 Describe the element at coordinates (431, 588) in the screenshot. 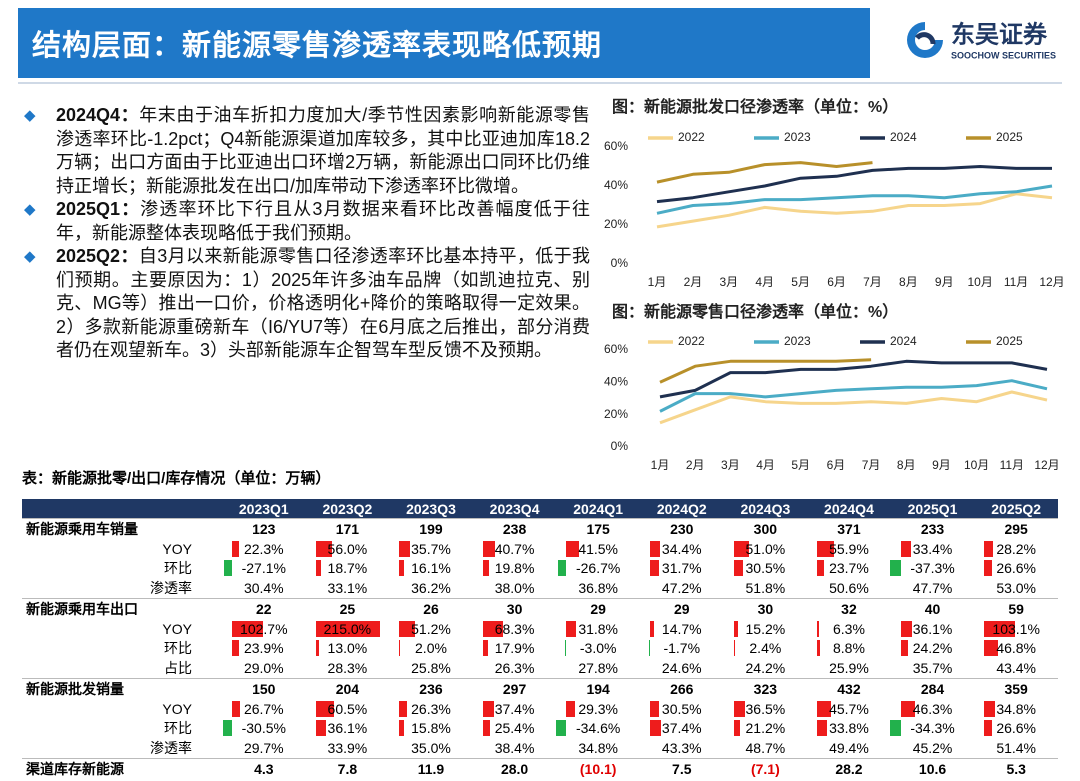

I see `cell: 36.2%` at that location.